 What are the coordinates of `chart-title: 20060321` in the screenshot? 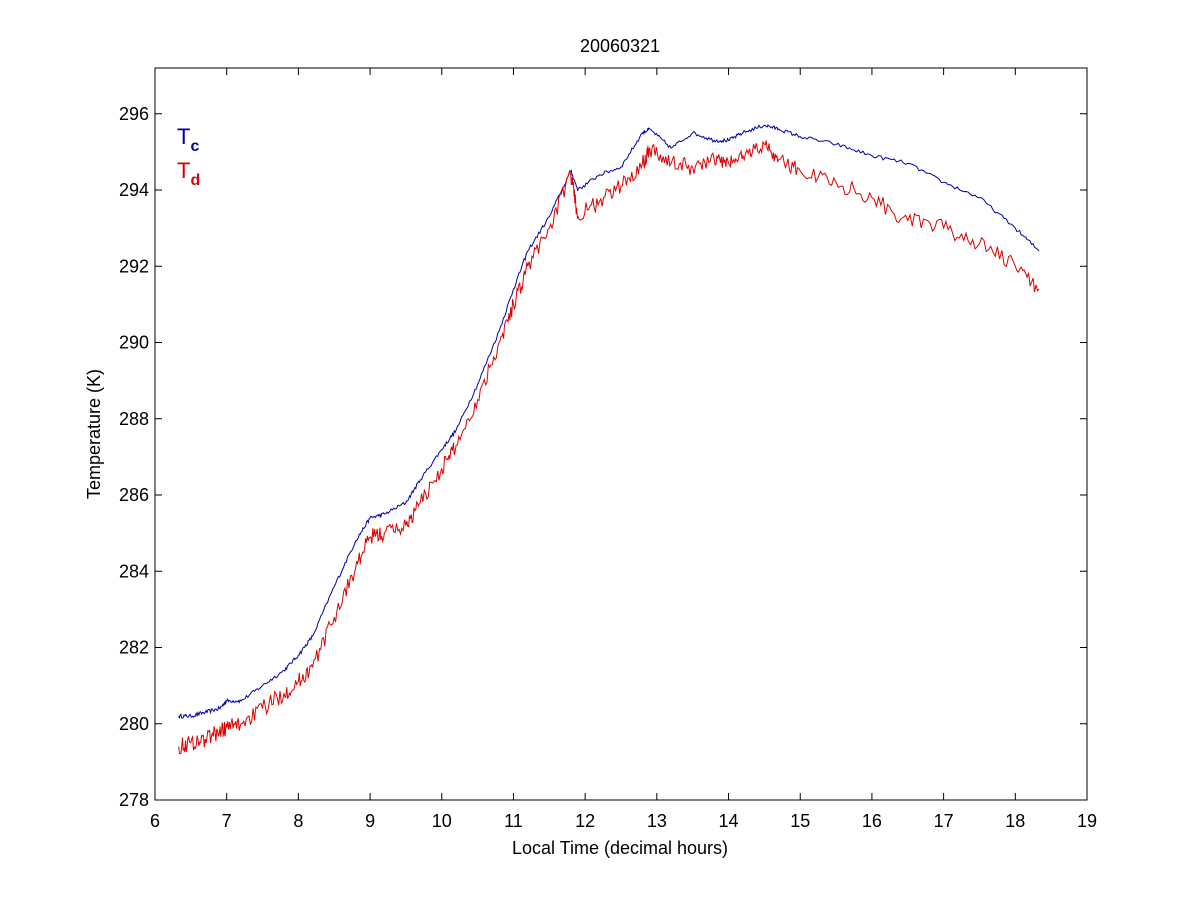 It's located at (620, 46).